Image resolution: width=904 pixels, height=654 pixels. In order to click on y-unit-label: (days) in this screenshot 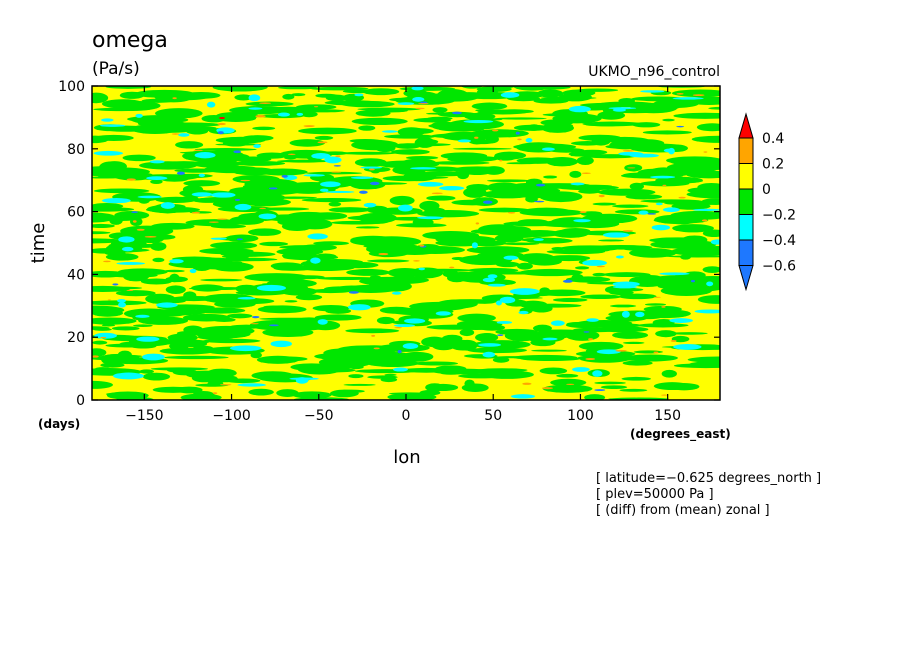, I will do `click(59, 424)`.